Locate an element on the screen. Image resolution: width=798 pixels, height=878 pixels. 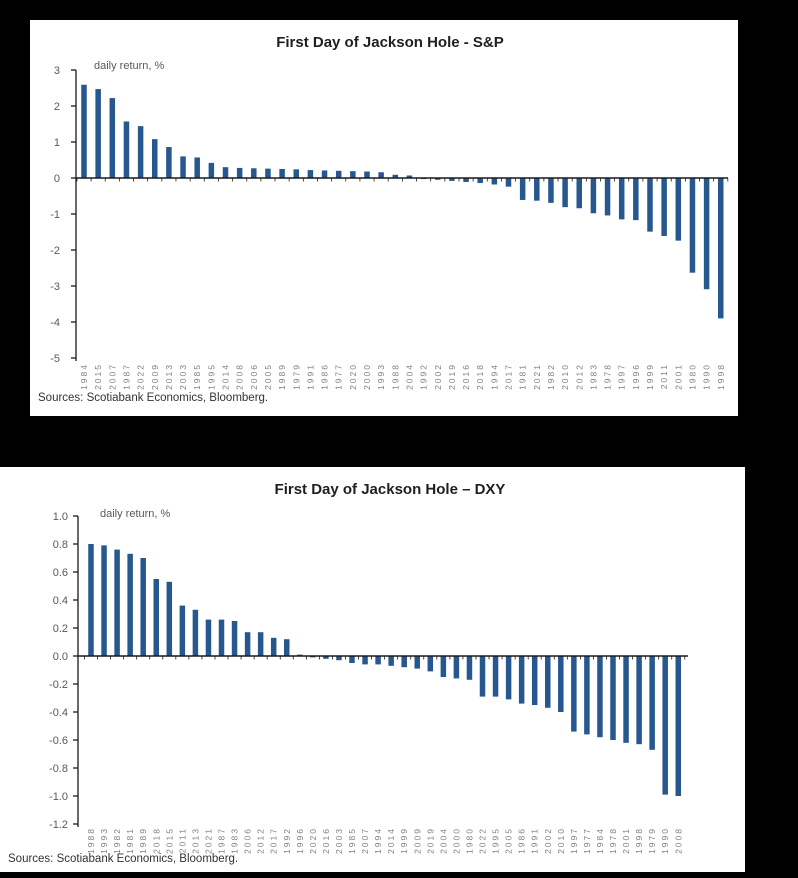
svg-text: 2008 is located at coordinates (678, 840).